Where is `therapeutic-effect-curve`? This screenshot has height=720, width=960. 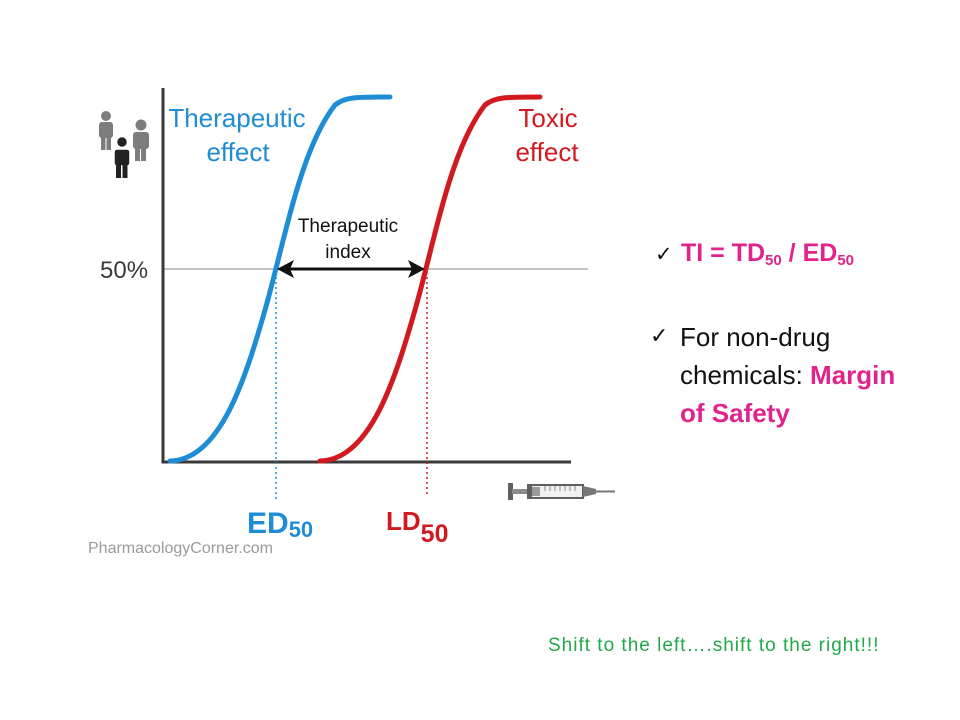
therapeutic-effect-curve is located at coordinates (280, 279).